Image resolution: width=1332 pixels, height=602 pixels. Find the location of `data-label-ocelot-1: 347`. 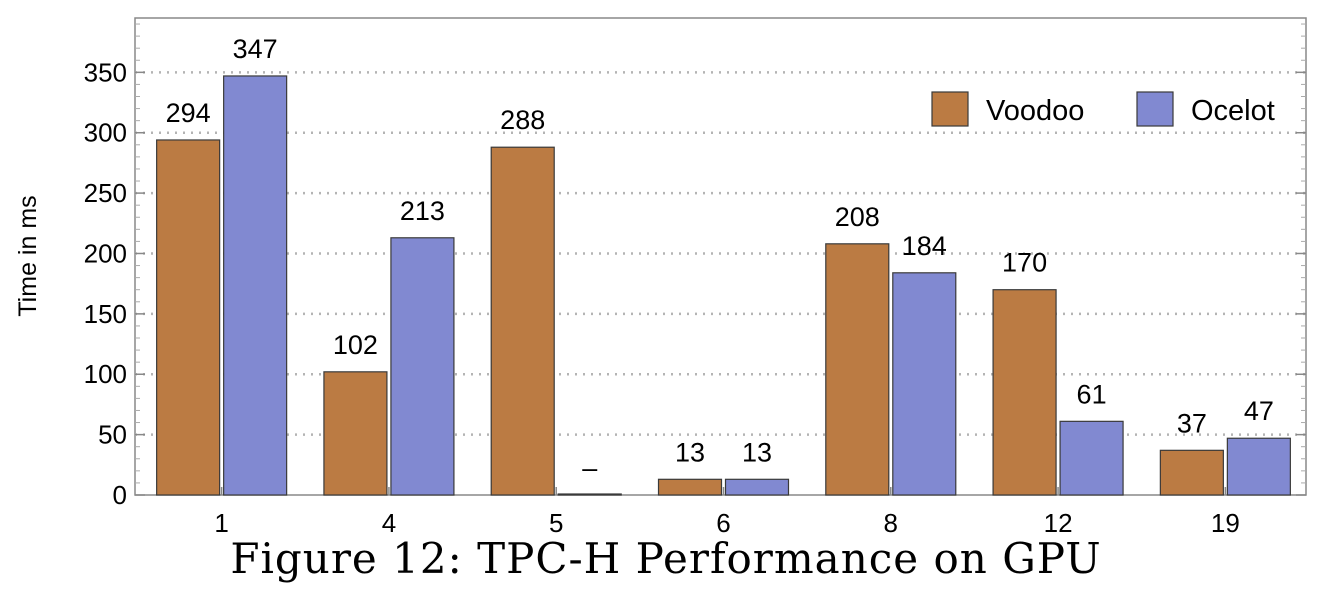

data-label-ocelot-1: 347 is located at coordinates (255, 49).